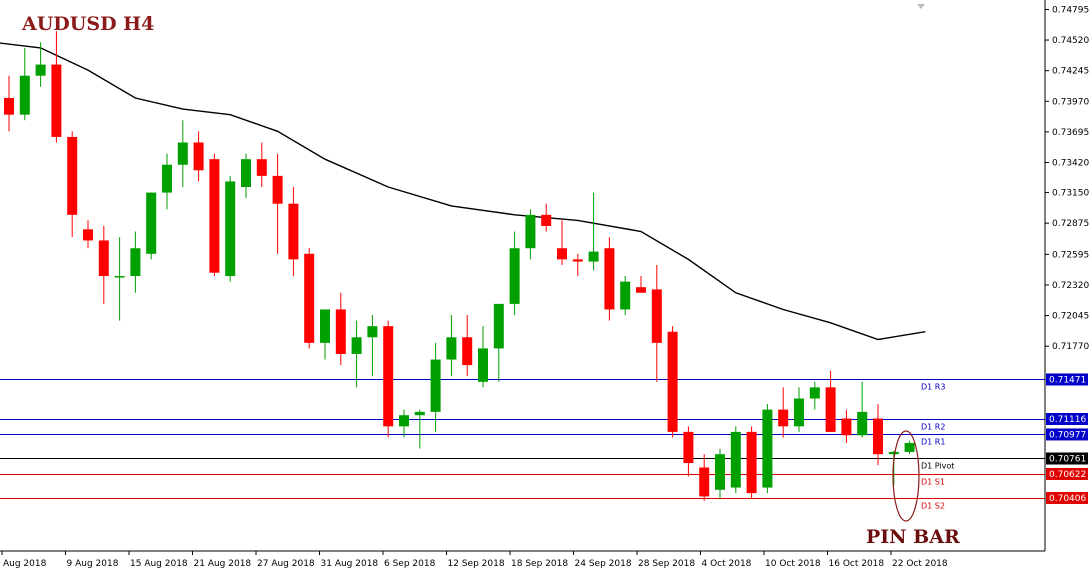 The height and width of the screenshot is (573, 1089). I want to click on level-badge-label: 0.71116, so click(1067, 420).